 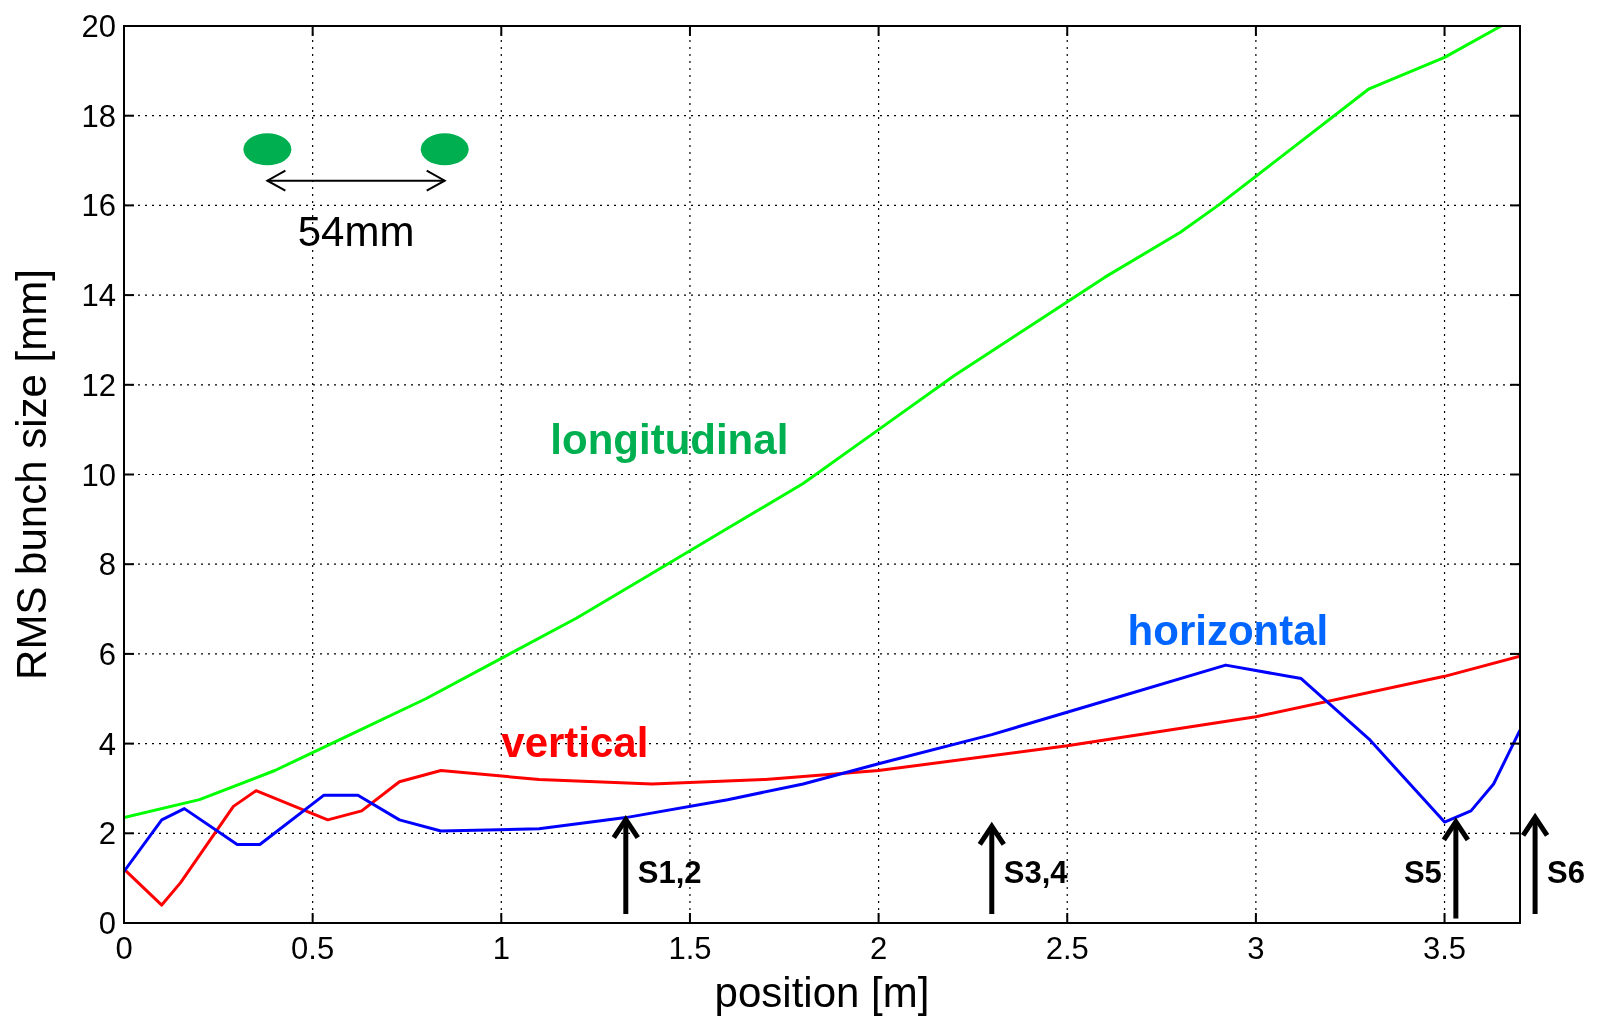 What do you see at coordinates (878, 948) in the screenshot?
I see `x-tick-label: 2` at bounding box center [878, 948].